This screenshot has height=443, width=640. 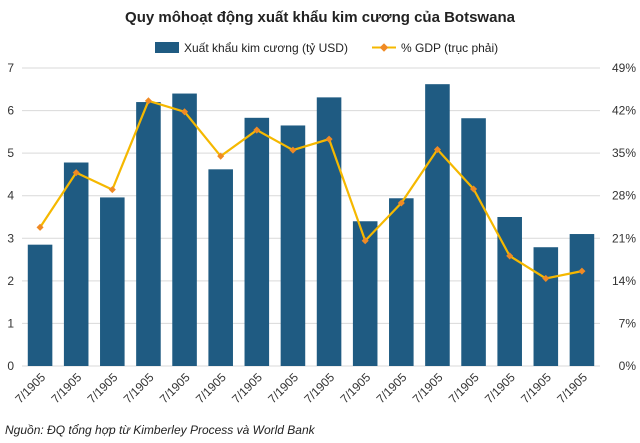 I want to click on y-tick-label: 6, so click(x=10, y=111).